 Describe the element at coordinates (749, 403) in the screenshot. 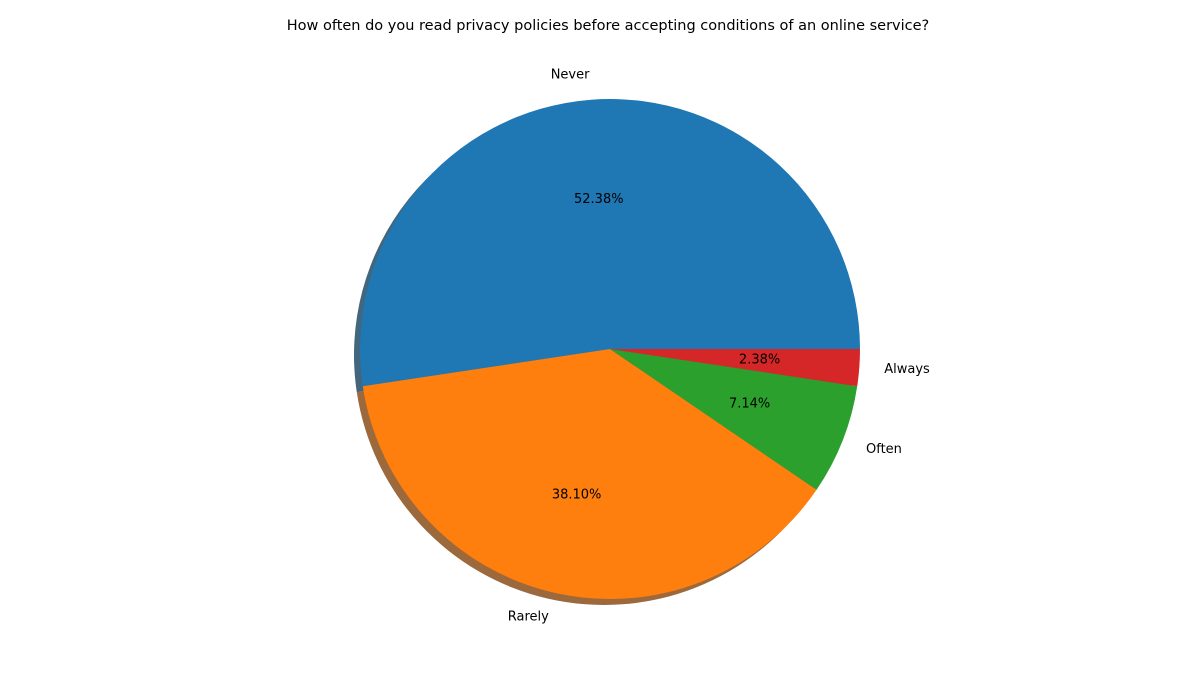

I see `percent-label-often: 7.14%` at that location.